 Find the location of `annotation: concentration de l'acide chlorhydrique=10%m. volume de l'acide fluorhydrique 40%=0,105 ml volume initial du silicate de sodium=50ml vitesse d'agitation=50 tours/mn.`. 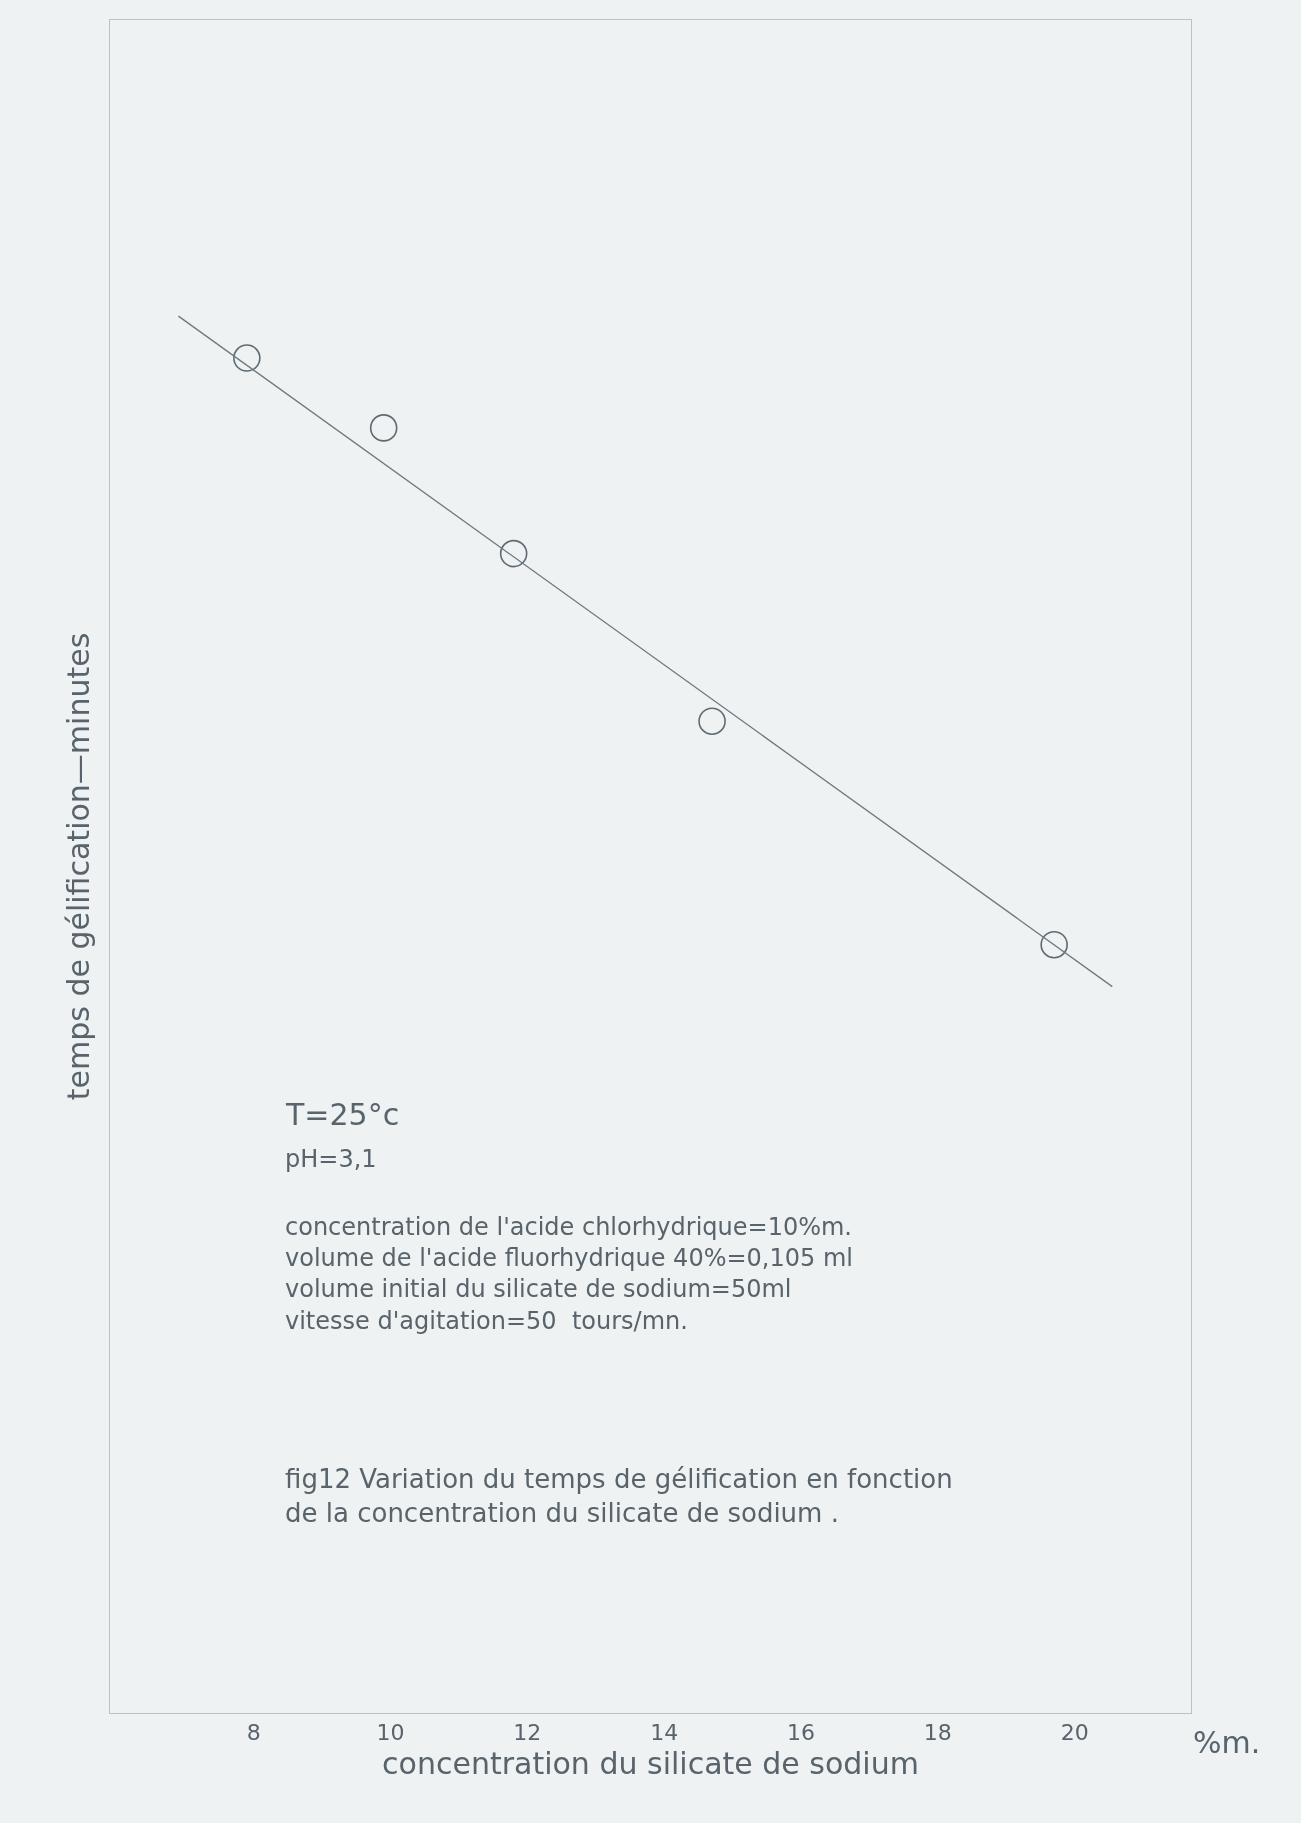

annotation: concentration de l'acide chlorhydrique=10%m. volume de l'acide fluorhydrique 40%=0,105 ml volume initial du silicate de sodium=50ml vitesse d'agitation=50 tours/mn. is located at coordinates (569, 1274).